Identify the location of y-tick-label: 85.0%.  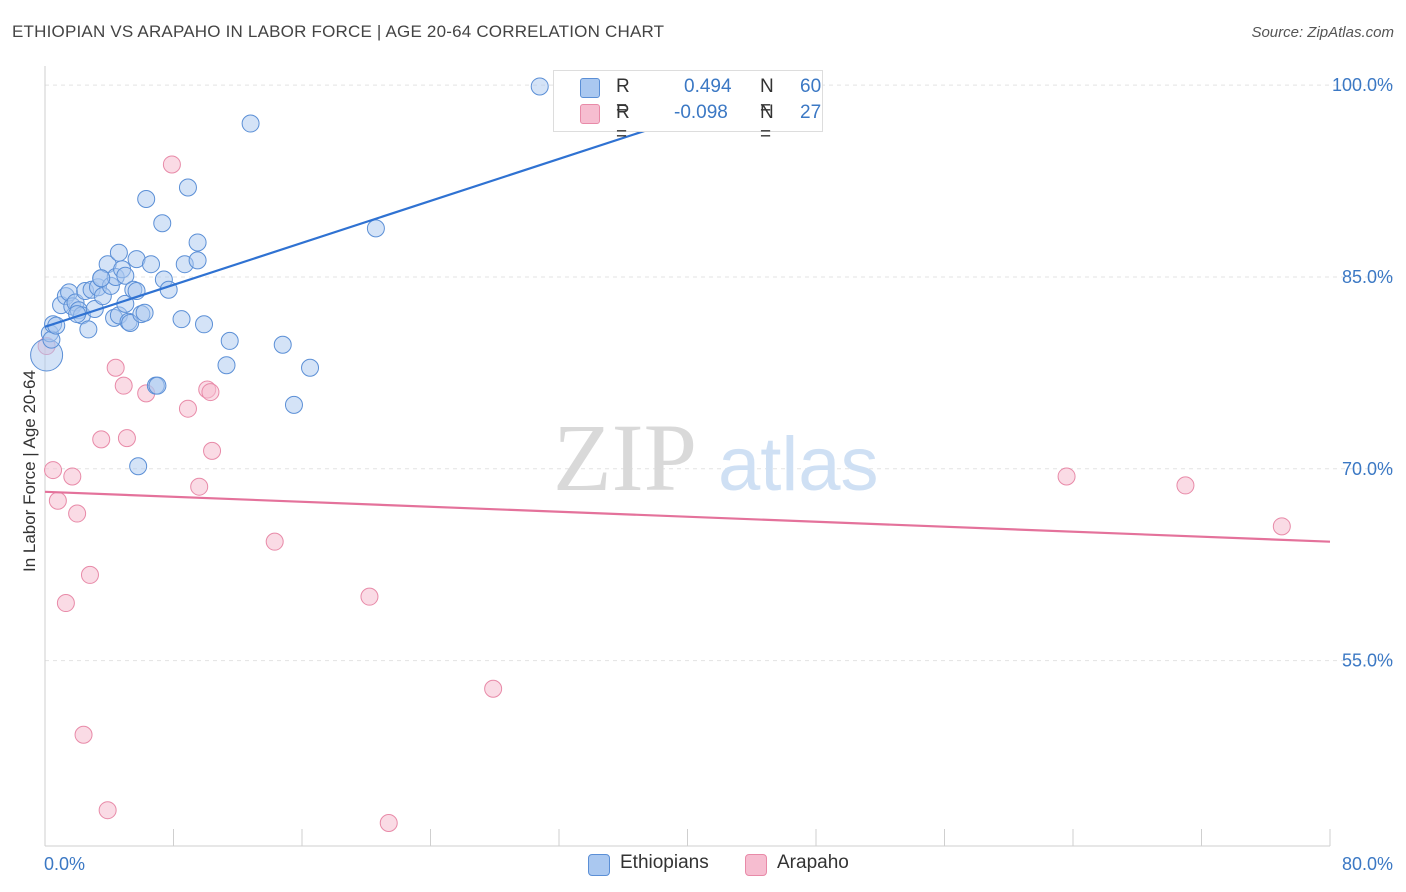
(1367, 277).